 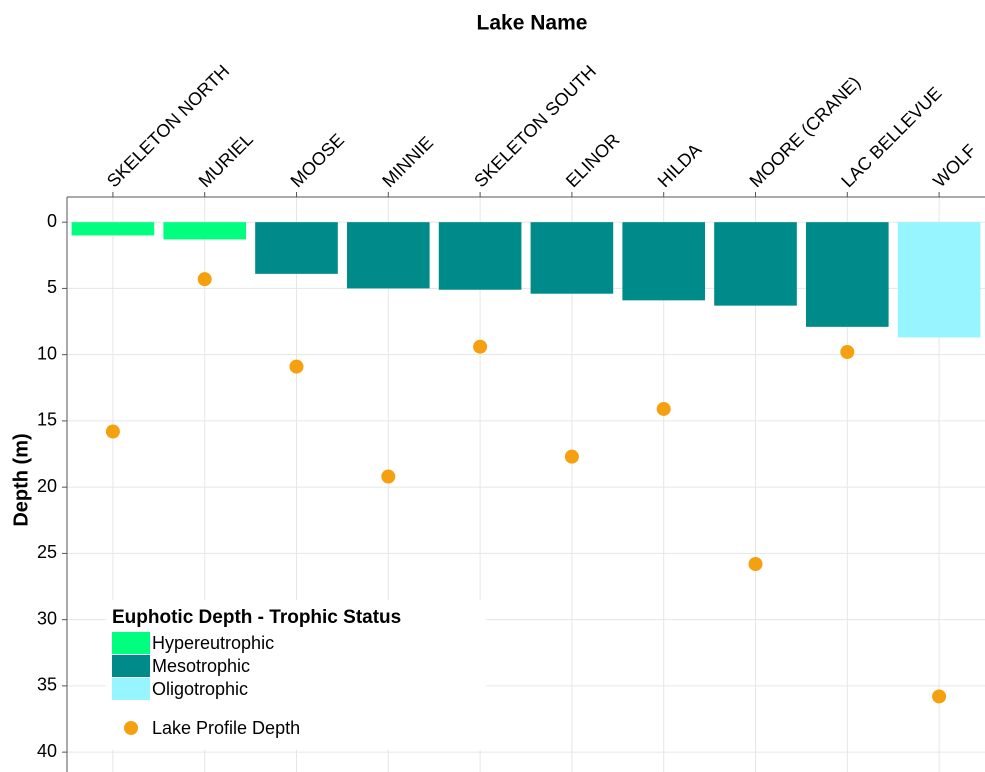 I want to click on legend-marker, so click(x=131, y=728).